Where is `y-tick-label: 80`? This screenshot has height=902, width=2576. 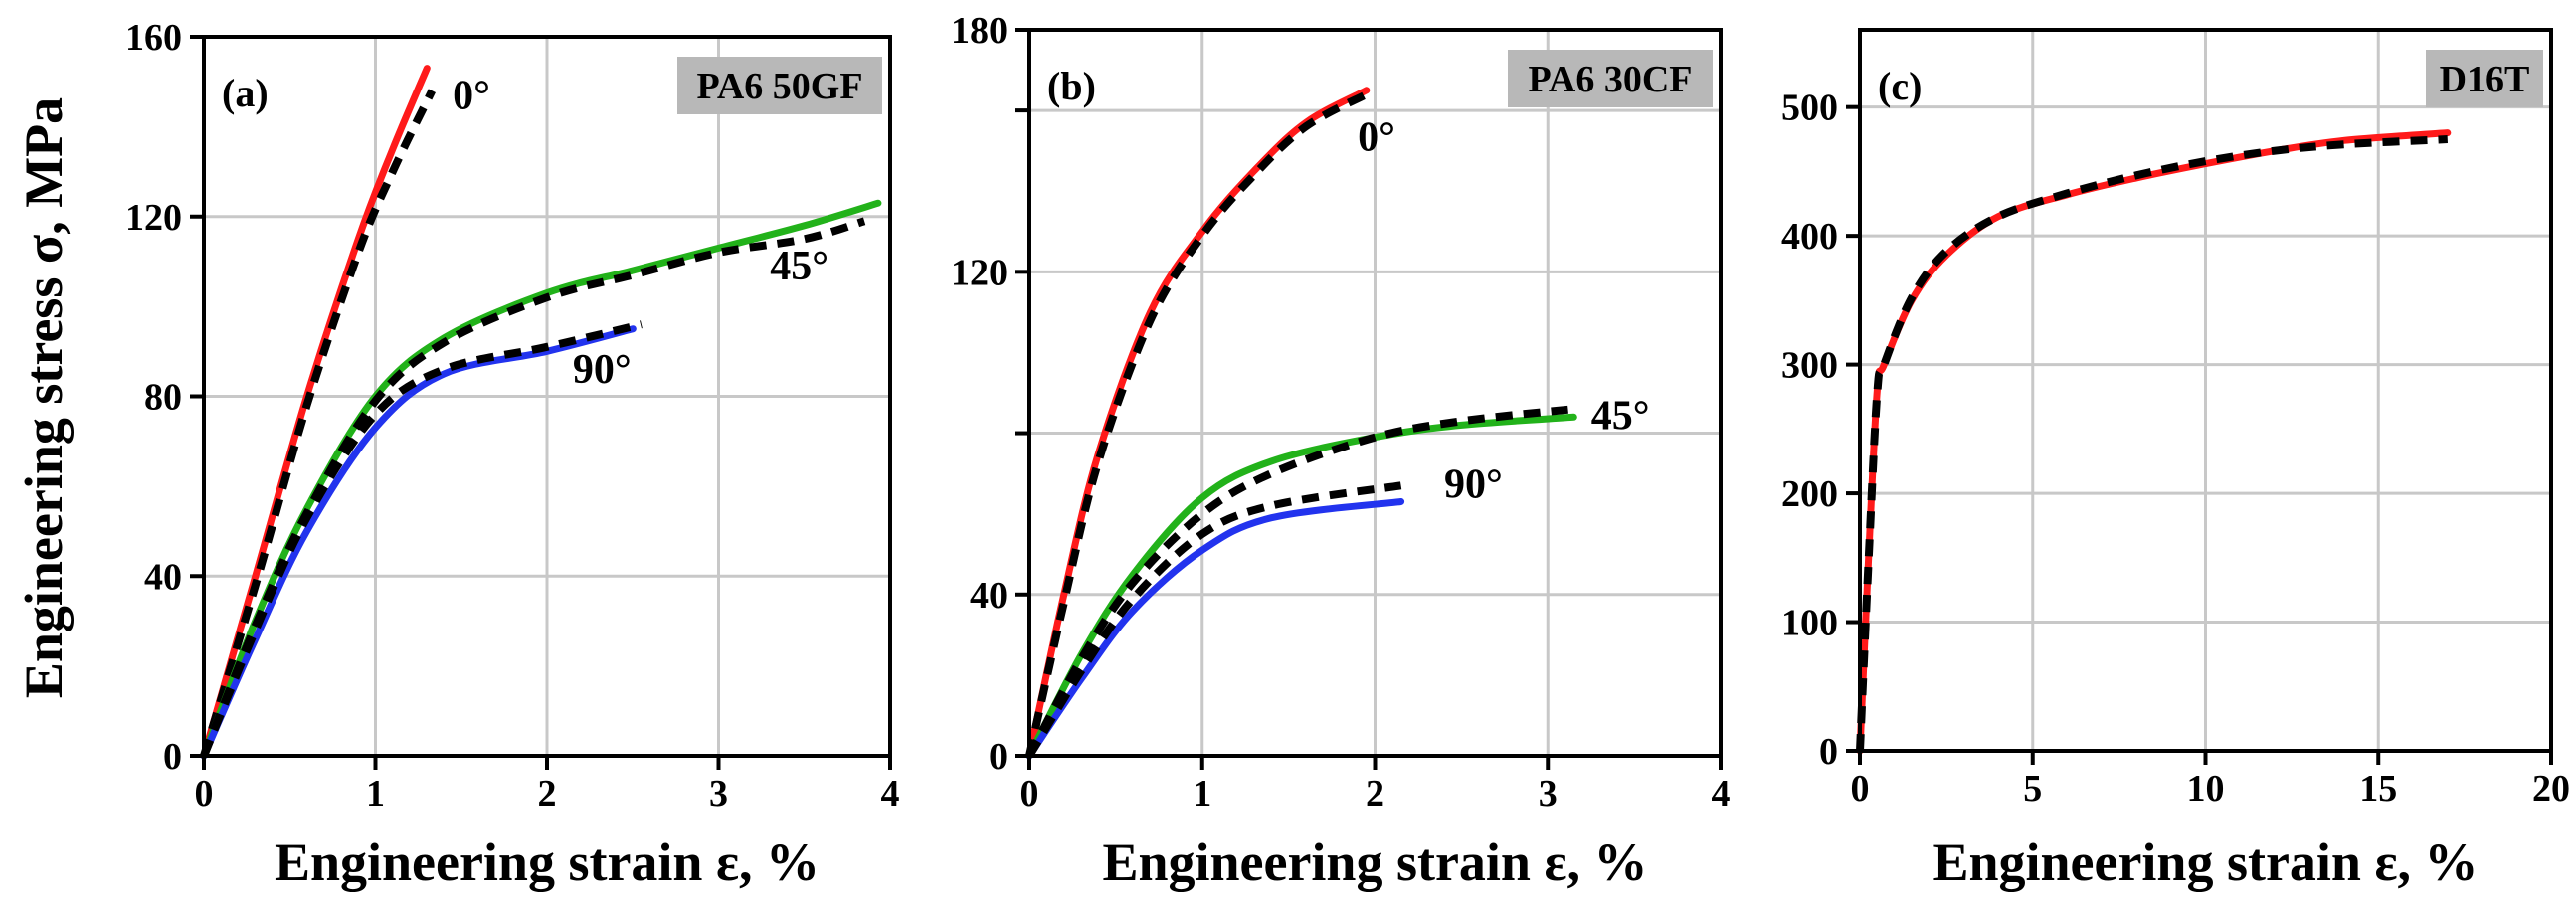 y-tick-label: 80 is located at coordinates (163, 398).